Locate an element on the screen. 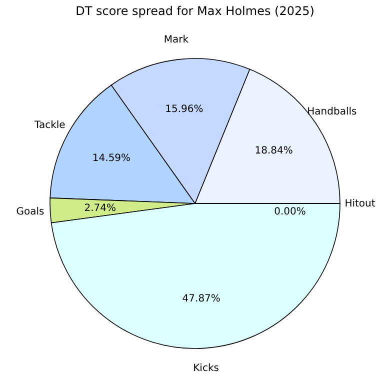 This screenshot has width=390, height=390. chart-title: DT score spread for Max Holmes (2025) is located at coordinates (195, 11).